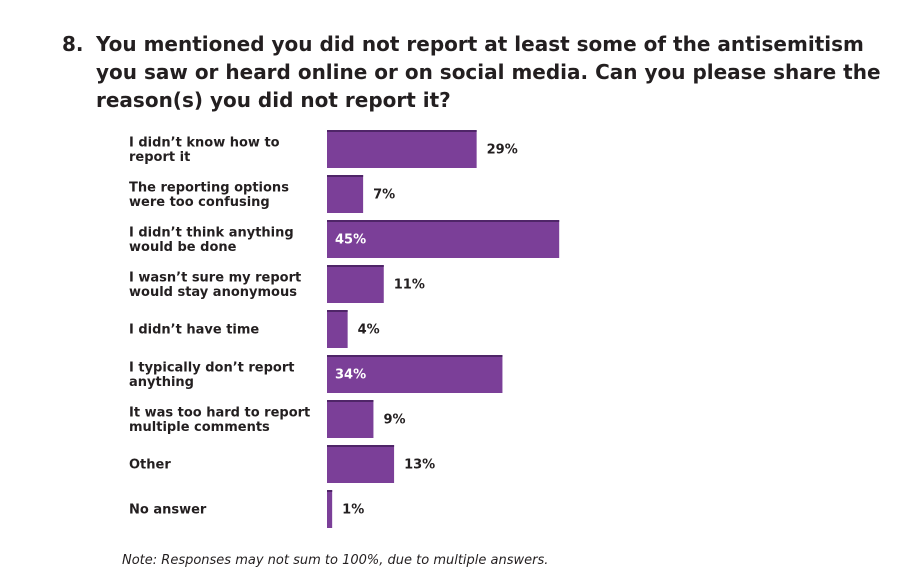 Image resolution: width=917 pixels, height=579 pixels. I want to click on category-label-line: anything, so click(161, 382).